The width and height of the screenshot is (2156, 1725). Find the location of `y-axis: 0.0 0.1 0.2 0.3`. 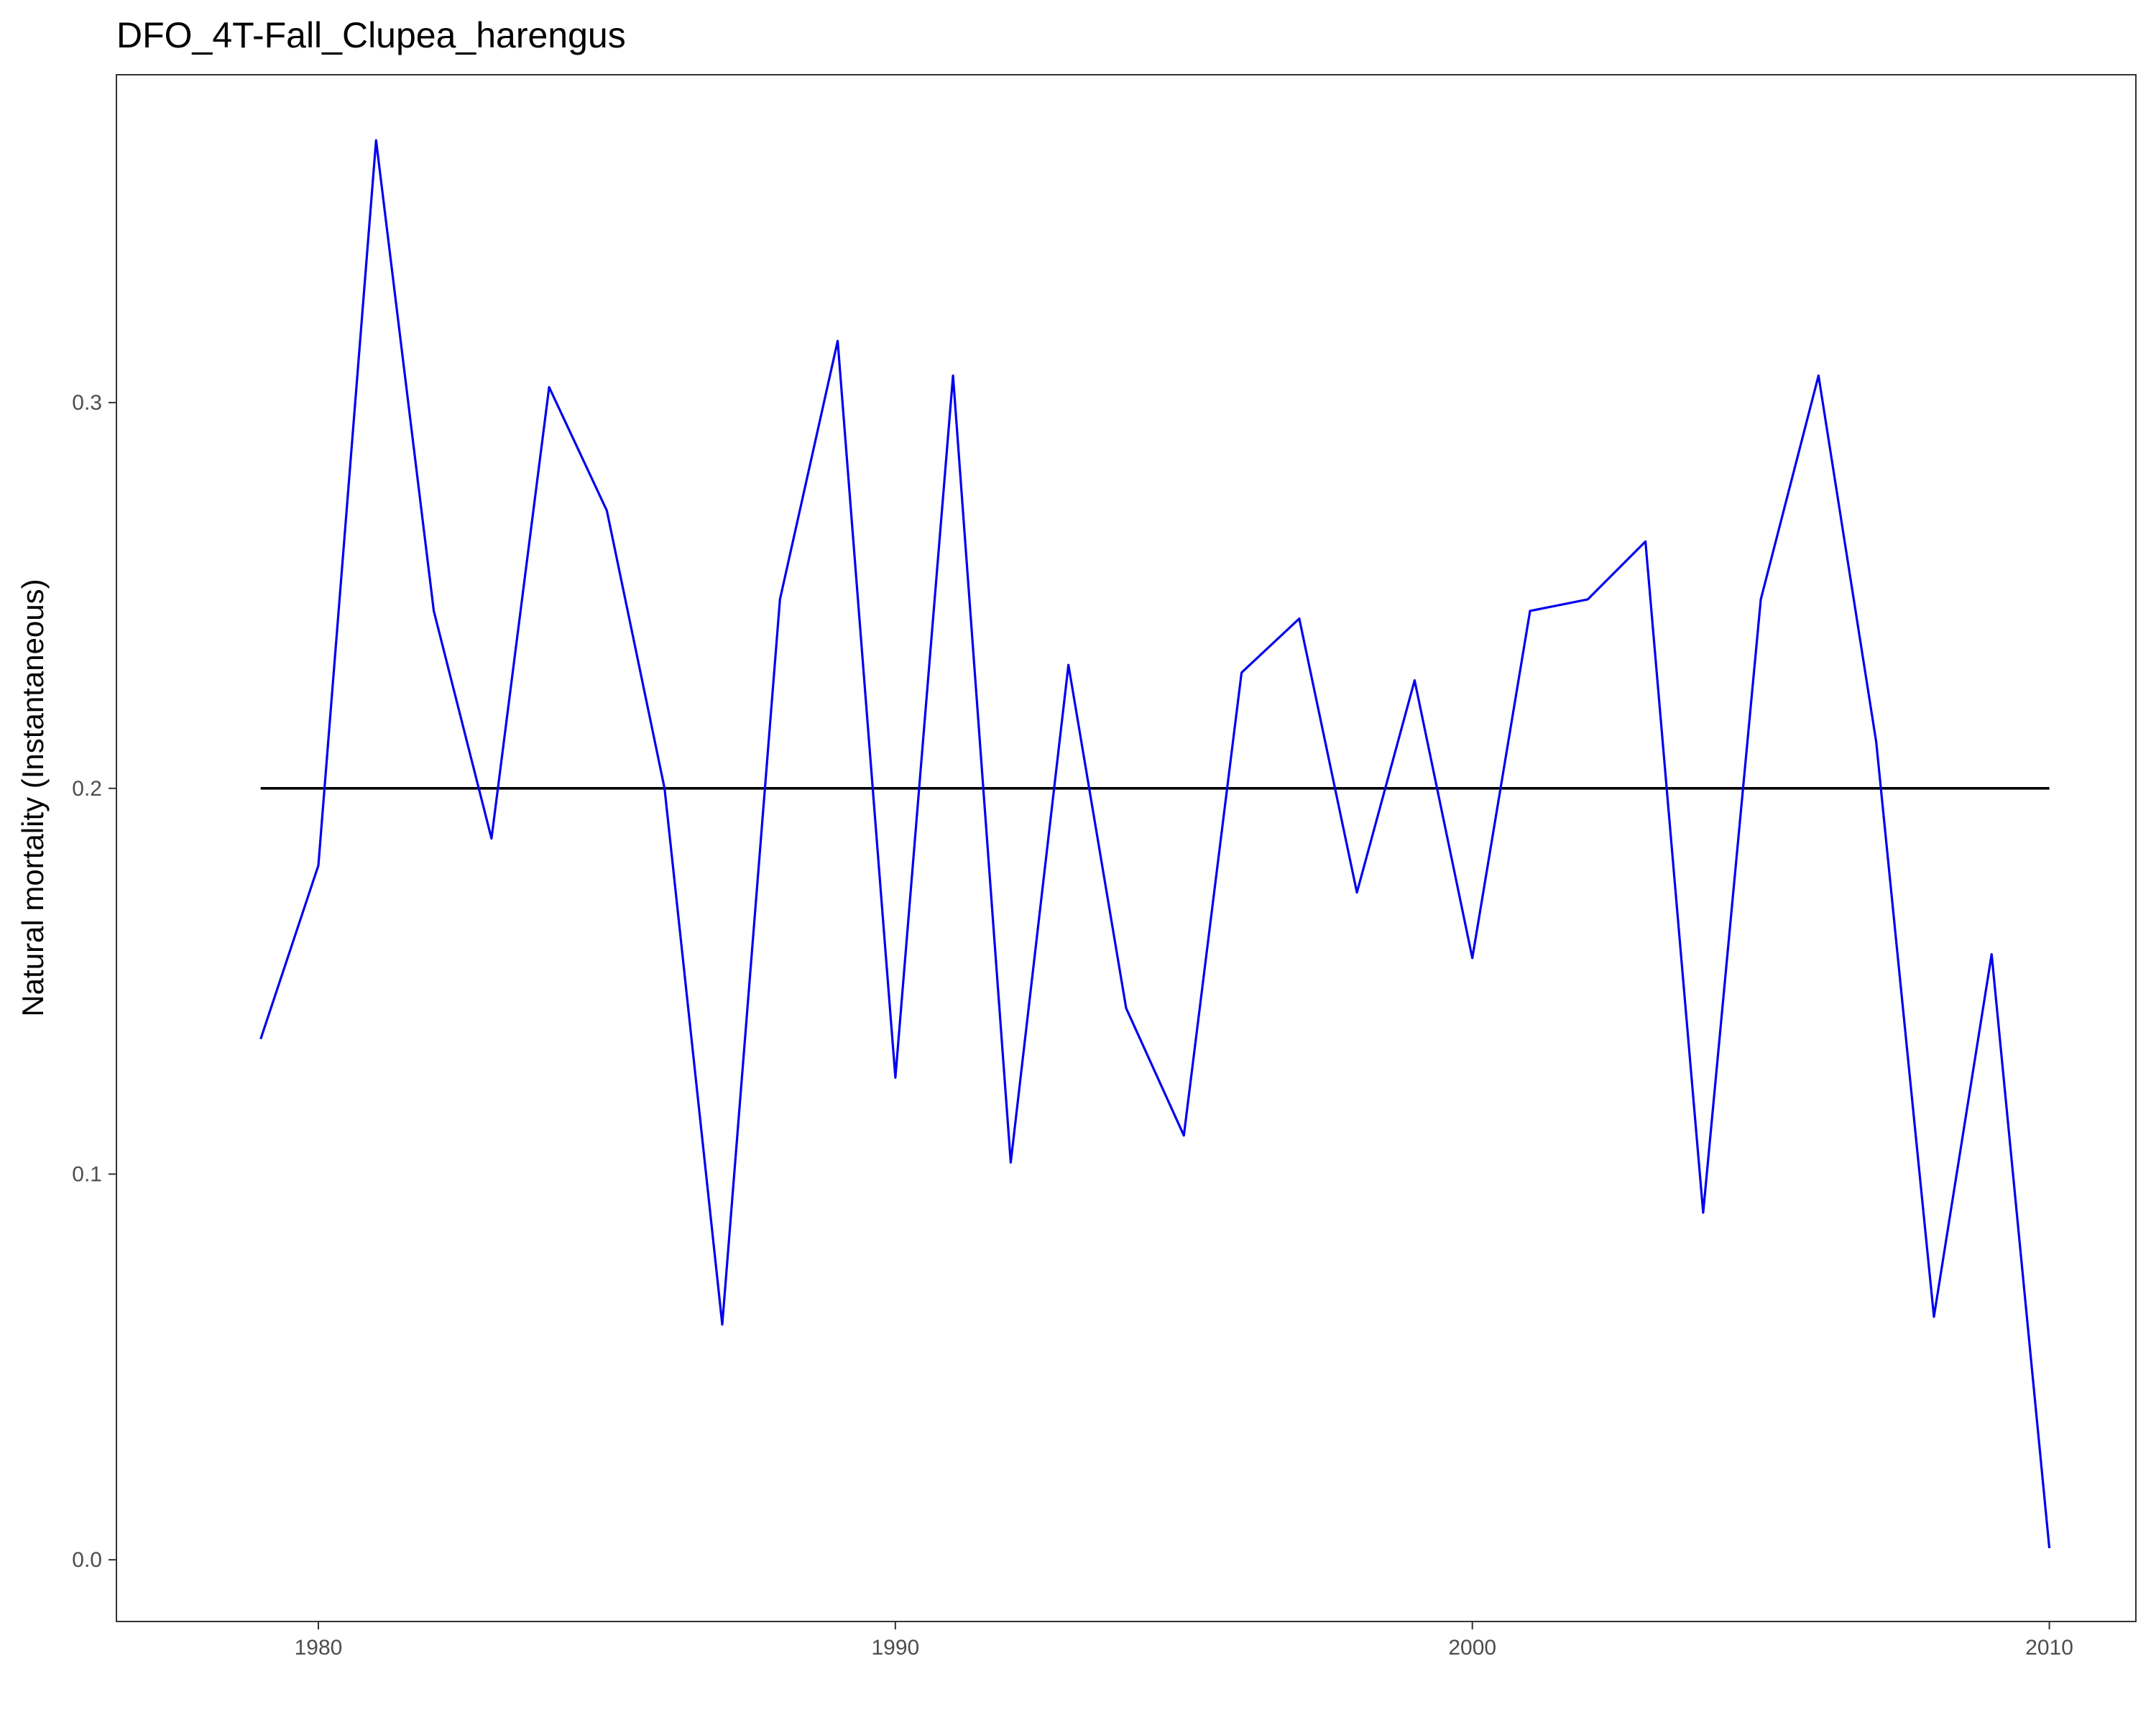

y-axis: 0.0 0.1 0.2 0.3 is located at coordinates (94, 981).